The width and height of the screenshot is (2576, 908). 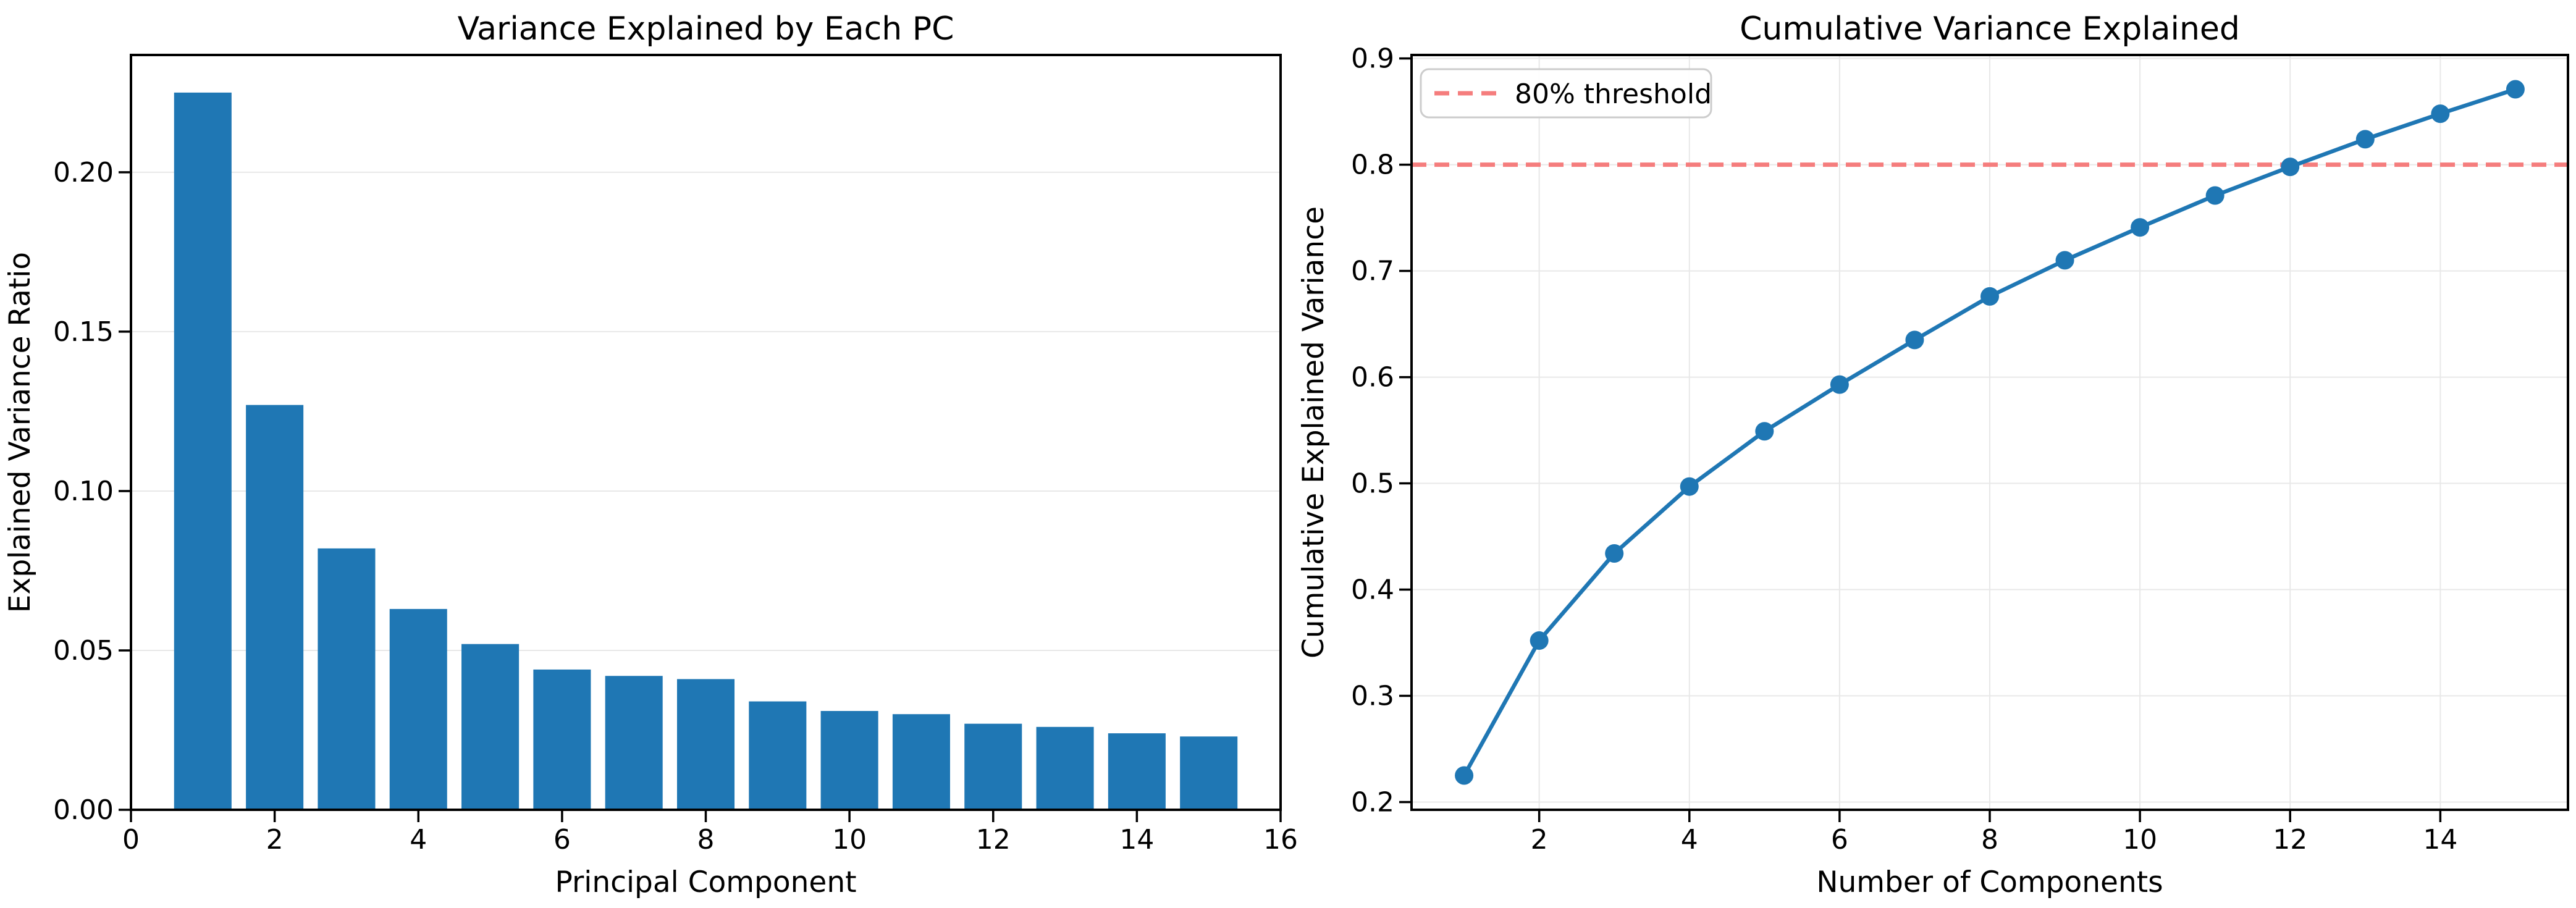 What do you see at coordinates (1990, 29) in the screenshot?
I see `right-chart-title: Cumulative Variance Explained` at bounding box center [1990, 29].